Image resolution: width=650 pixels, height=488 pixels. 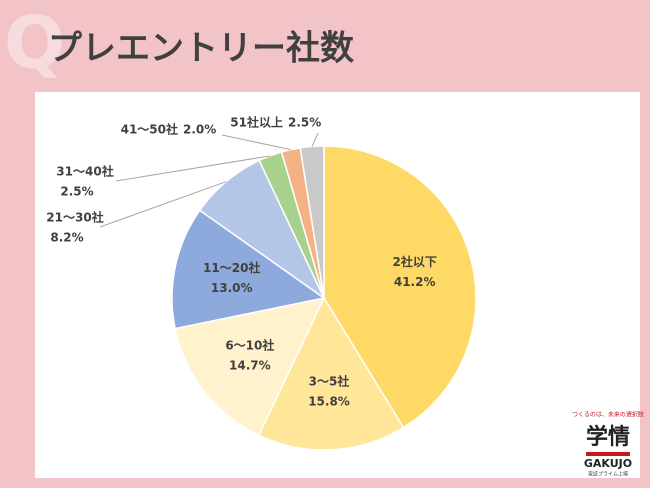 What do you see at coordinates (608, 474) in the screenshot?
I see `logo-listing: 東証プライム上場` at bounding box center [608, 474].